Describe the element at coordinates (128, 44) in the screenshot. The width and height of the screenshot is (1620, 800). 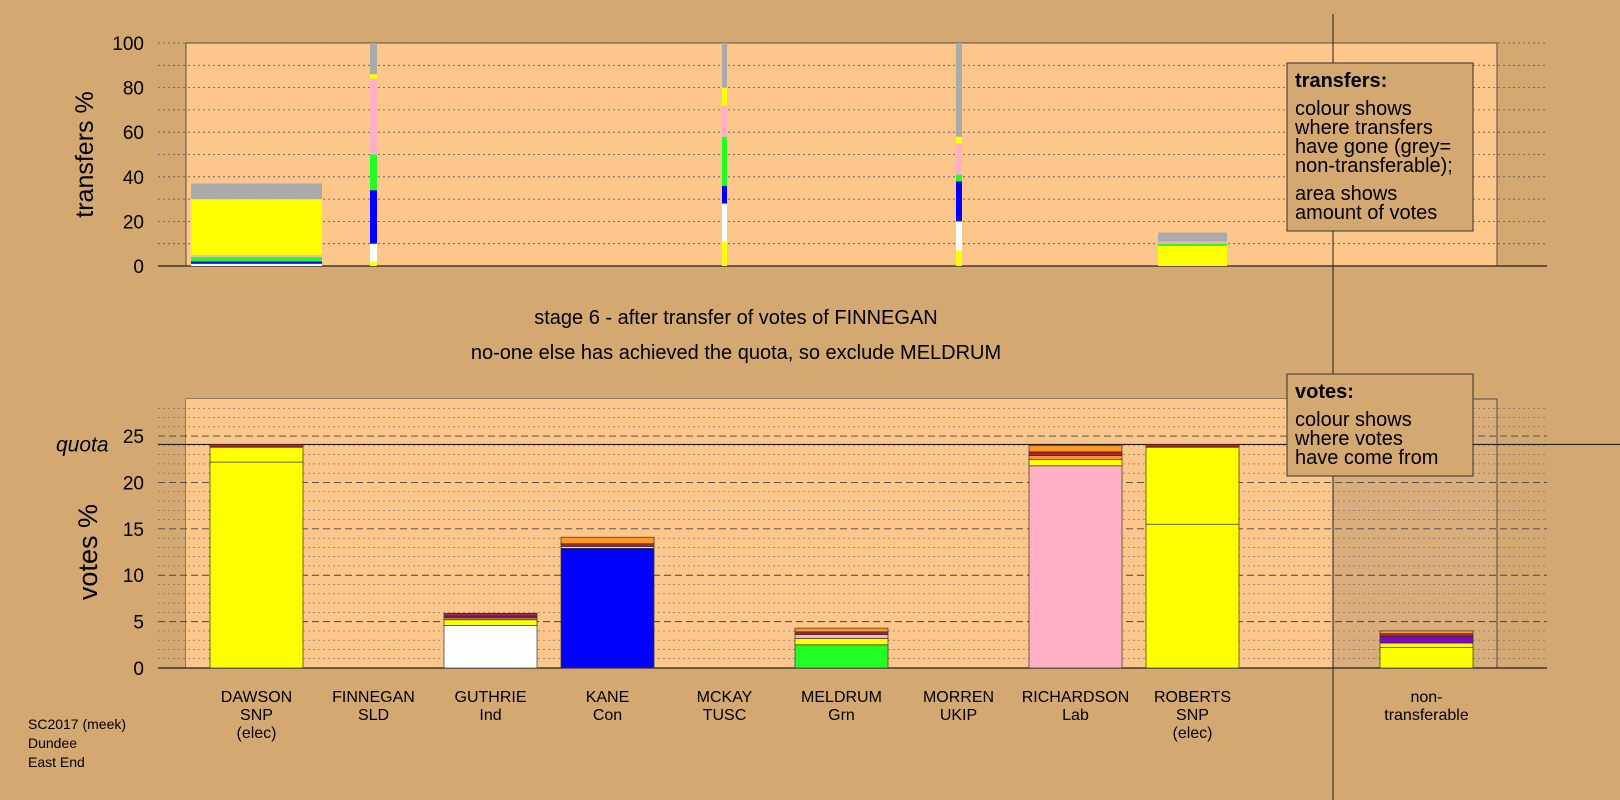
I see `transfers-y-tick: 100` at that location.